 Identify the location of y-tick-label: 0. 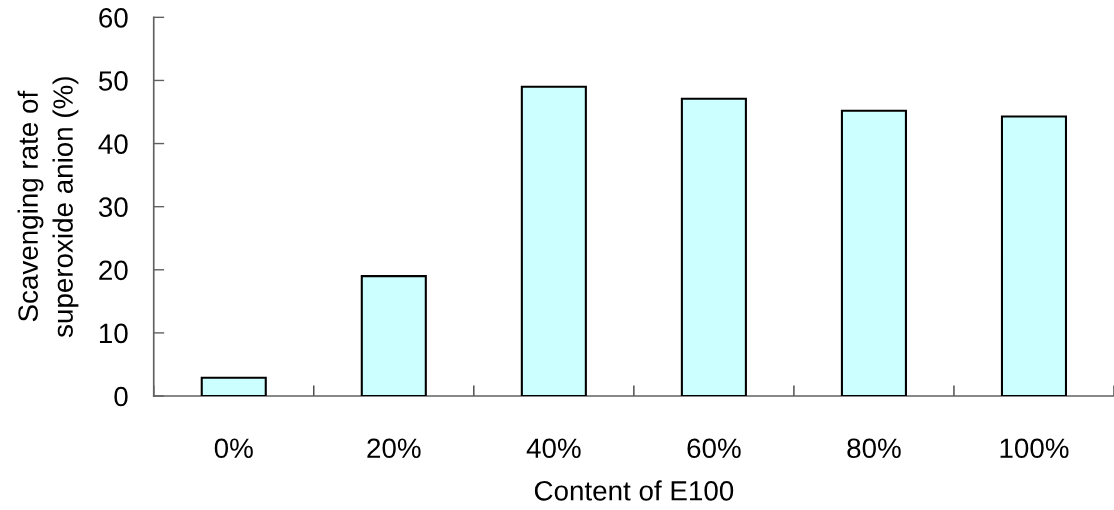
(121, 396).